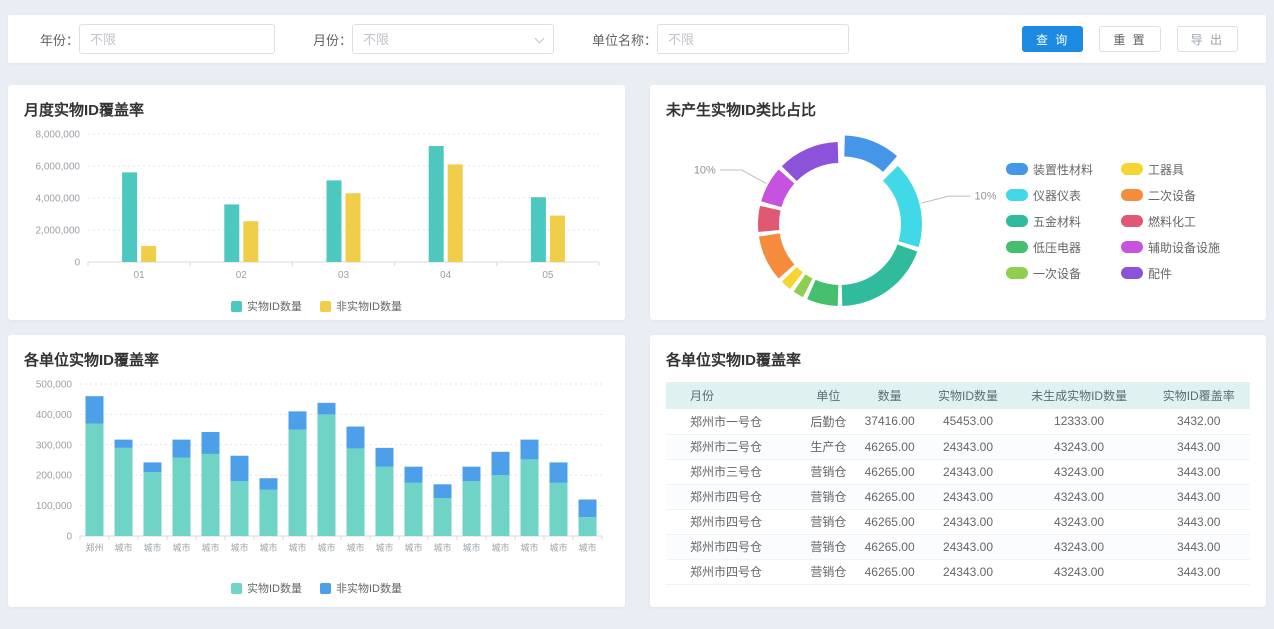 This screenshot has width=1274, height=629. What do you see at coordinates (333, 40) in the screenshot?
I see `month-label: 月份：` at bounding box center [333, 40].